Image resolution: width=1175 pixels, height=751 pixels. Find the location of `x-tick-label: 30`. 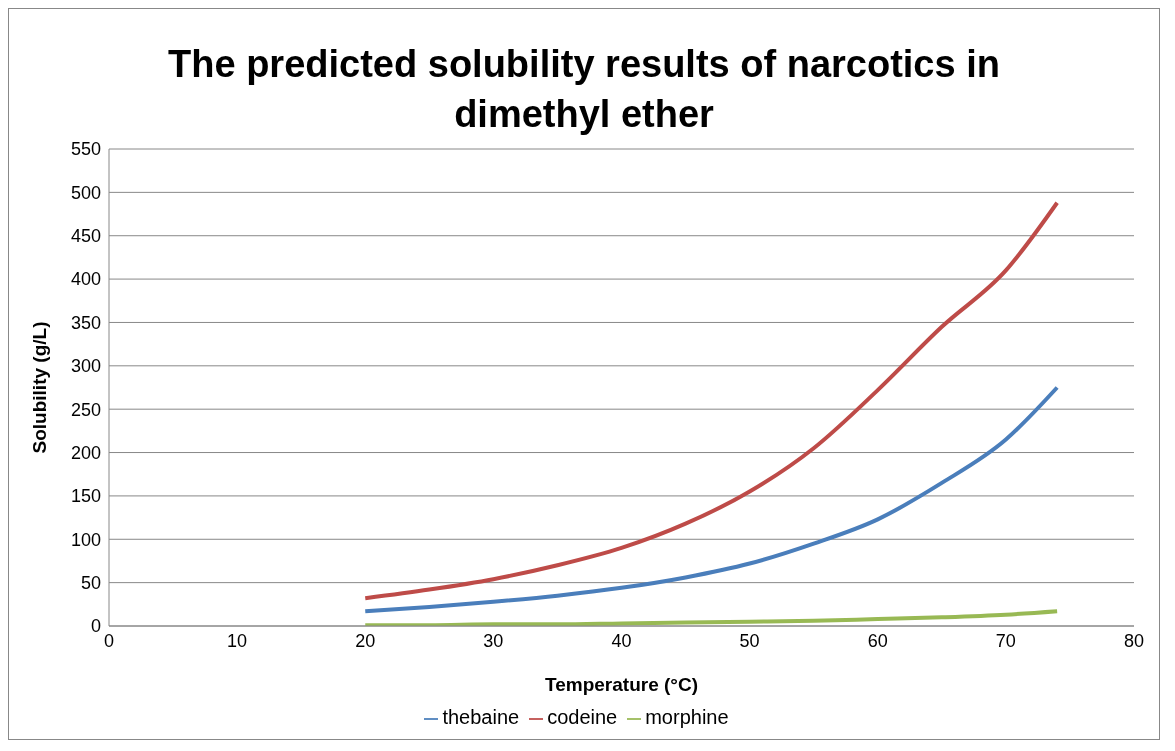

x-tick-label: 30 is located at coordinates (493, 640).